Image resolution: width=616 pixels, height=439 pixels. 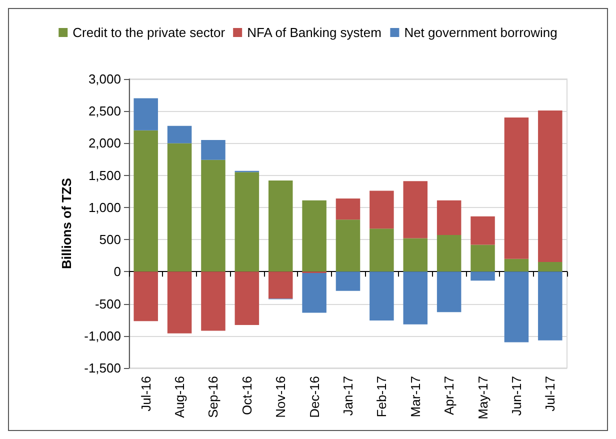 What do you see at coordinates (482, 398) in the screenshot?
I see `x-tick-label: May-17` at bounding box center [482, 398].